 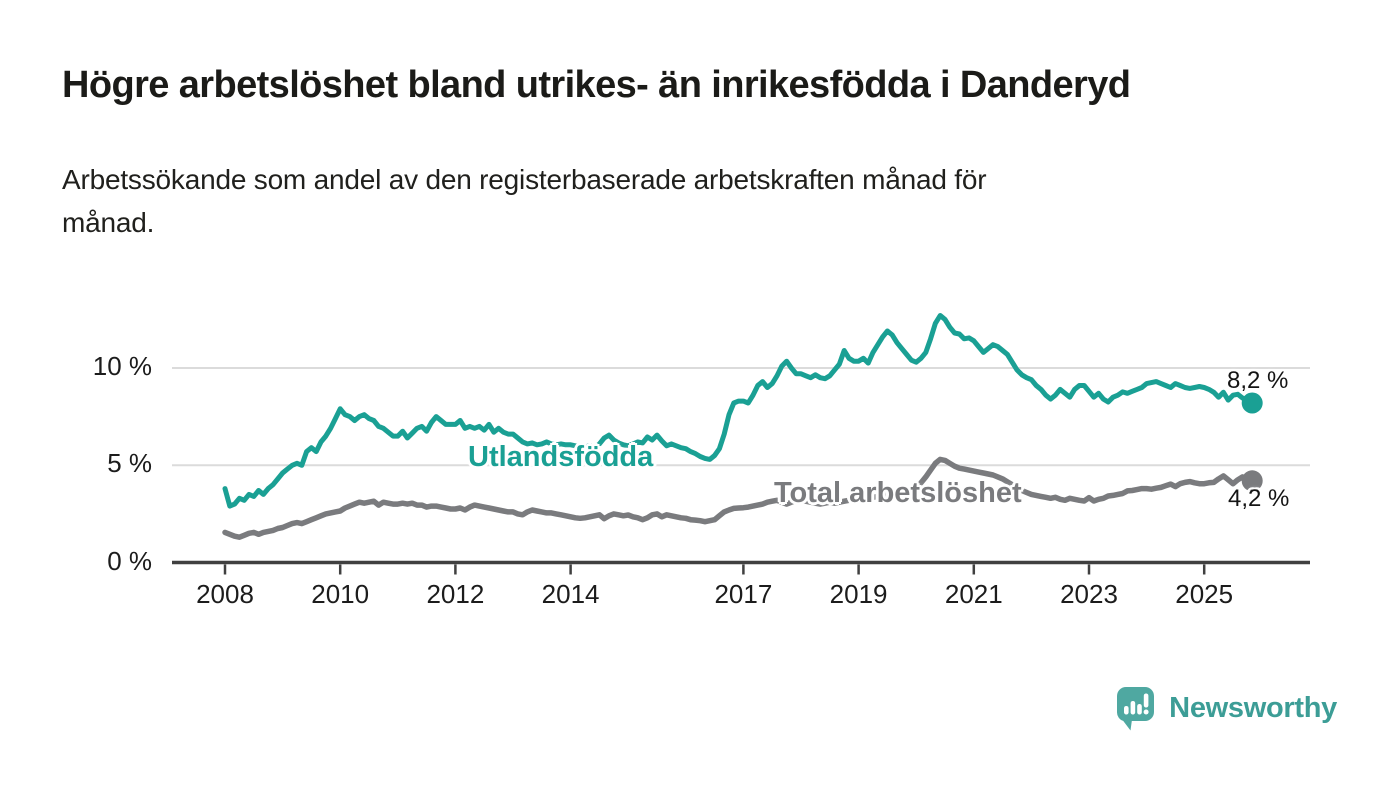 What do you see at coordinates (1253, 708) in the screenshot?
I see `newsworthy-logo-text: Newsworthy` at bounding box center [1253, 708].